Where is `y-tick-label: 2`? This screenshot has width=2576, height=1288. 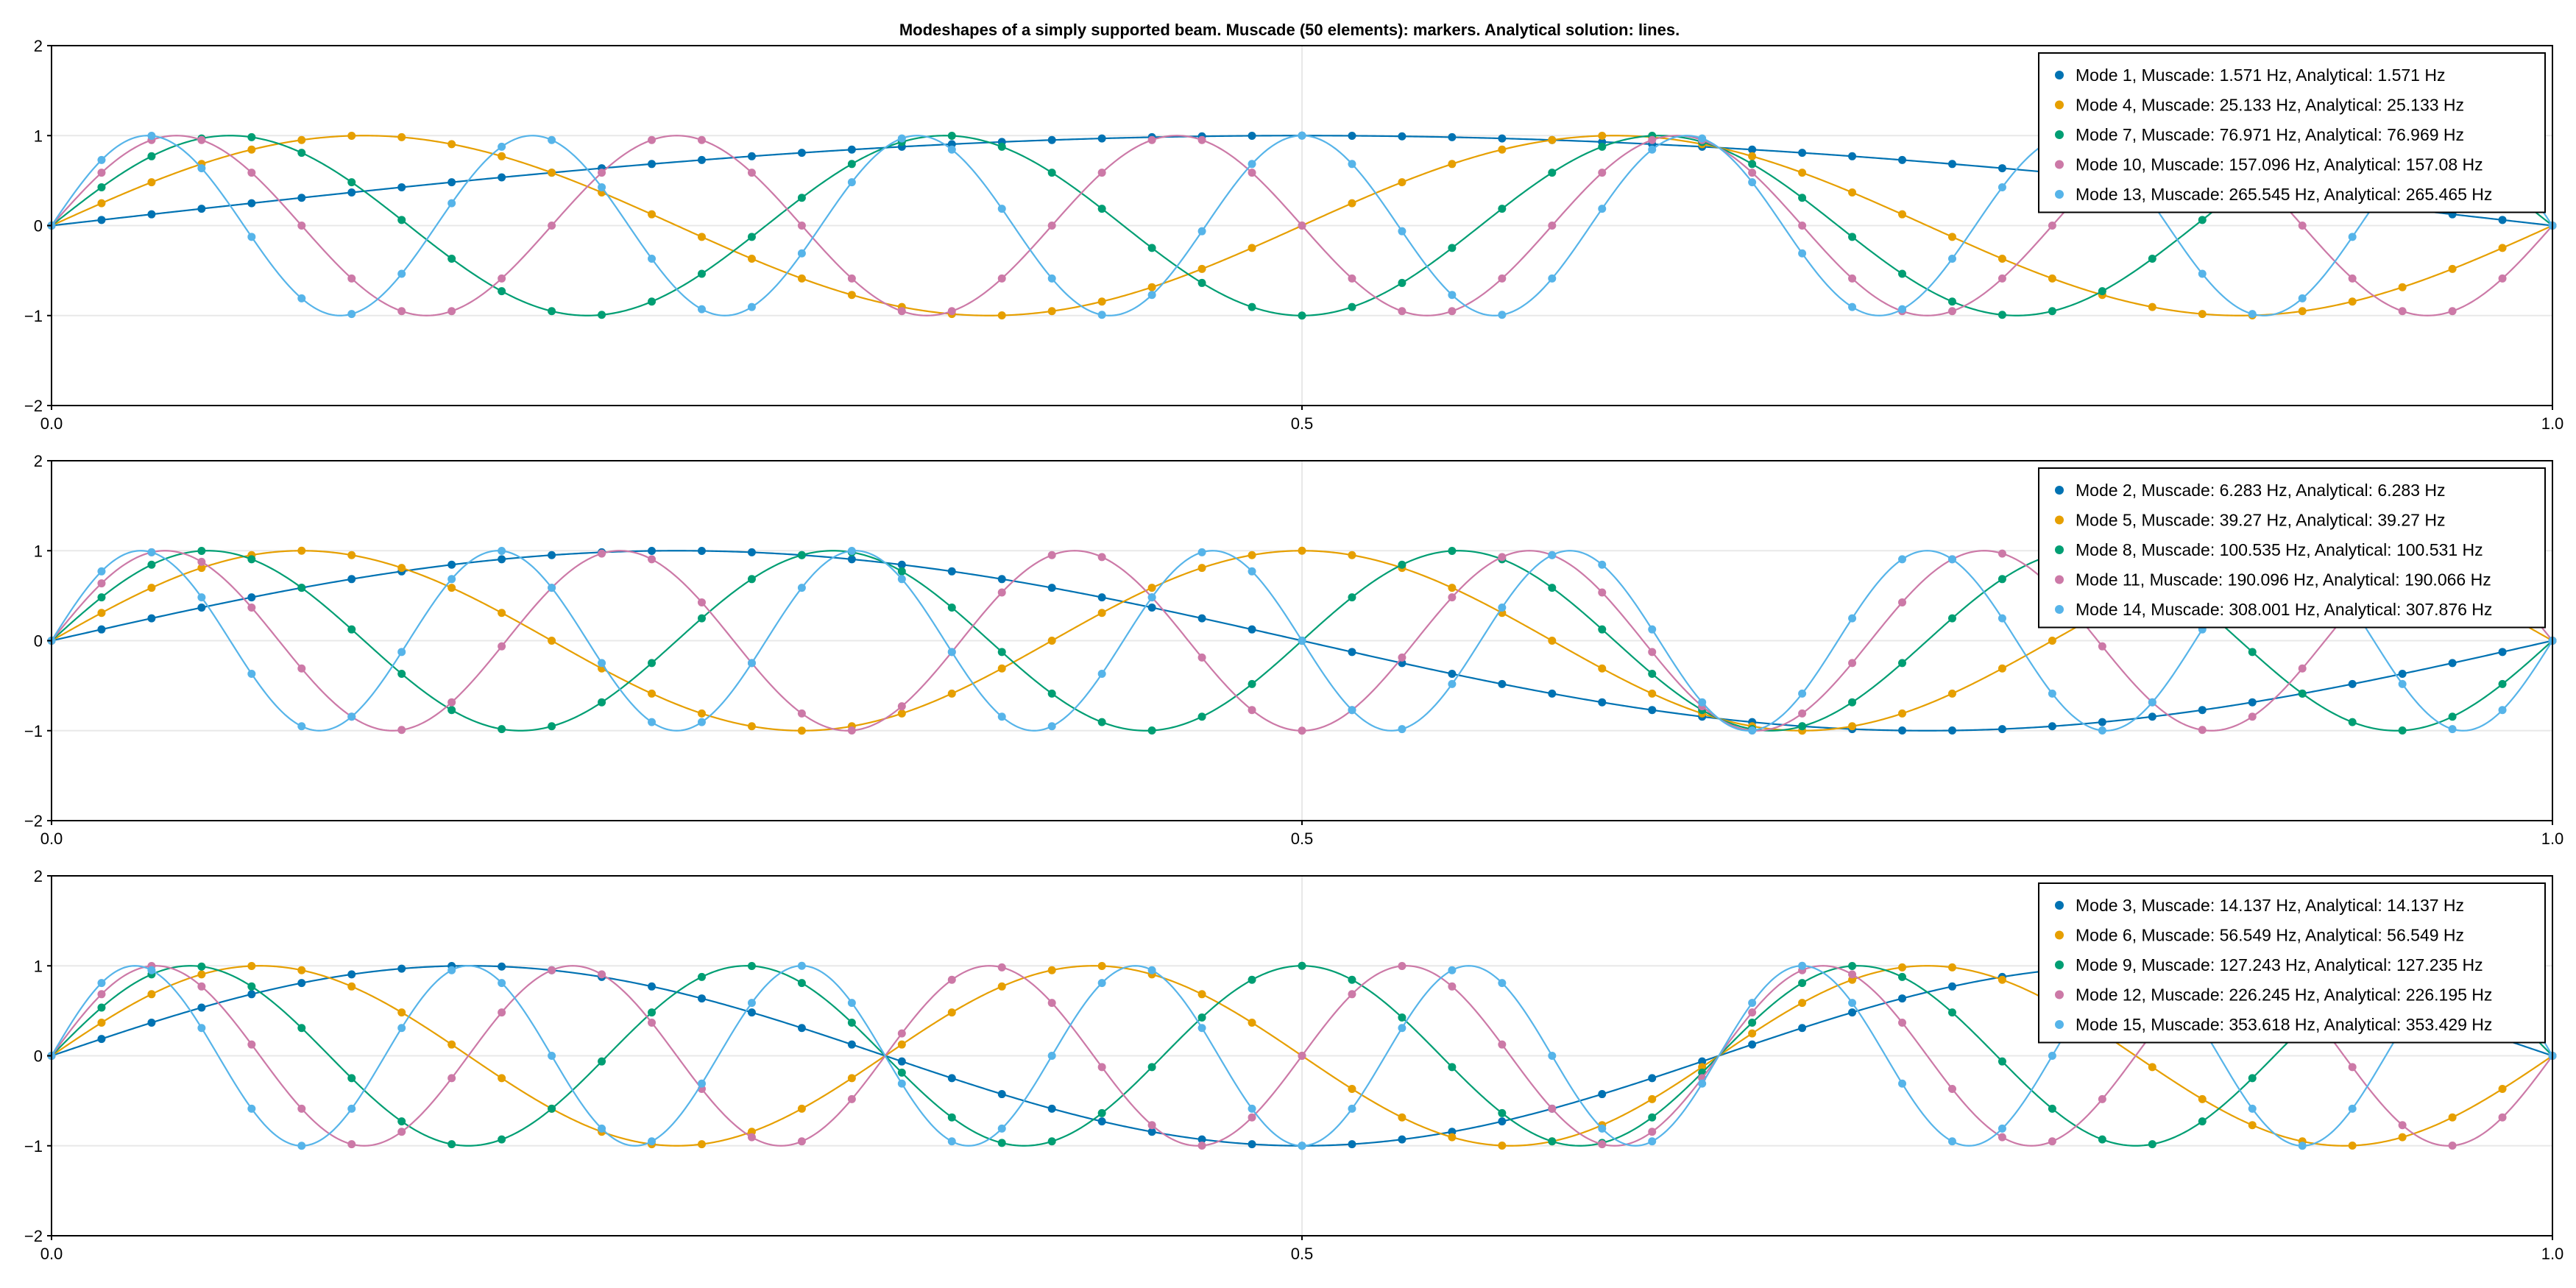 y-tick-label: 2 is located at coordinates (38, 46).